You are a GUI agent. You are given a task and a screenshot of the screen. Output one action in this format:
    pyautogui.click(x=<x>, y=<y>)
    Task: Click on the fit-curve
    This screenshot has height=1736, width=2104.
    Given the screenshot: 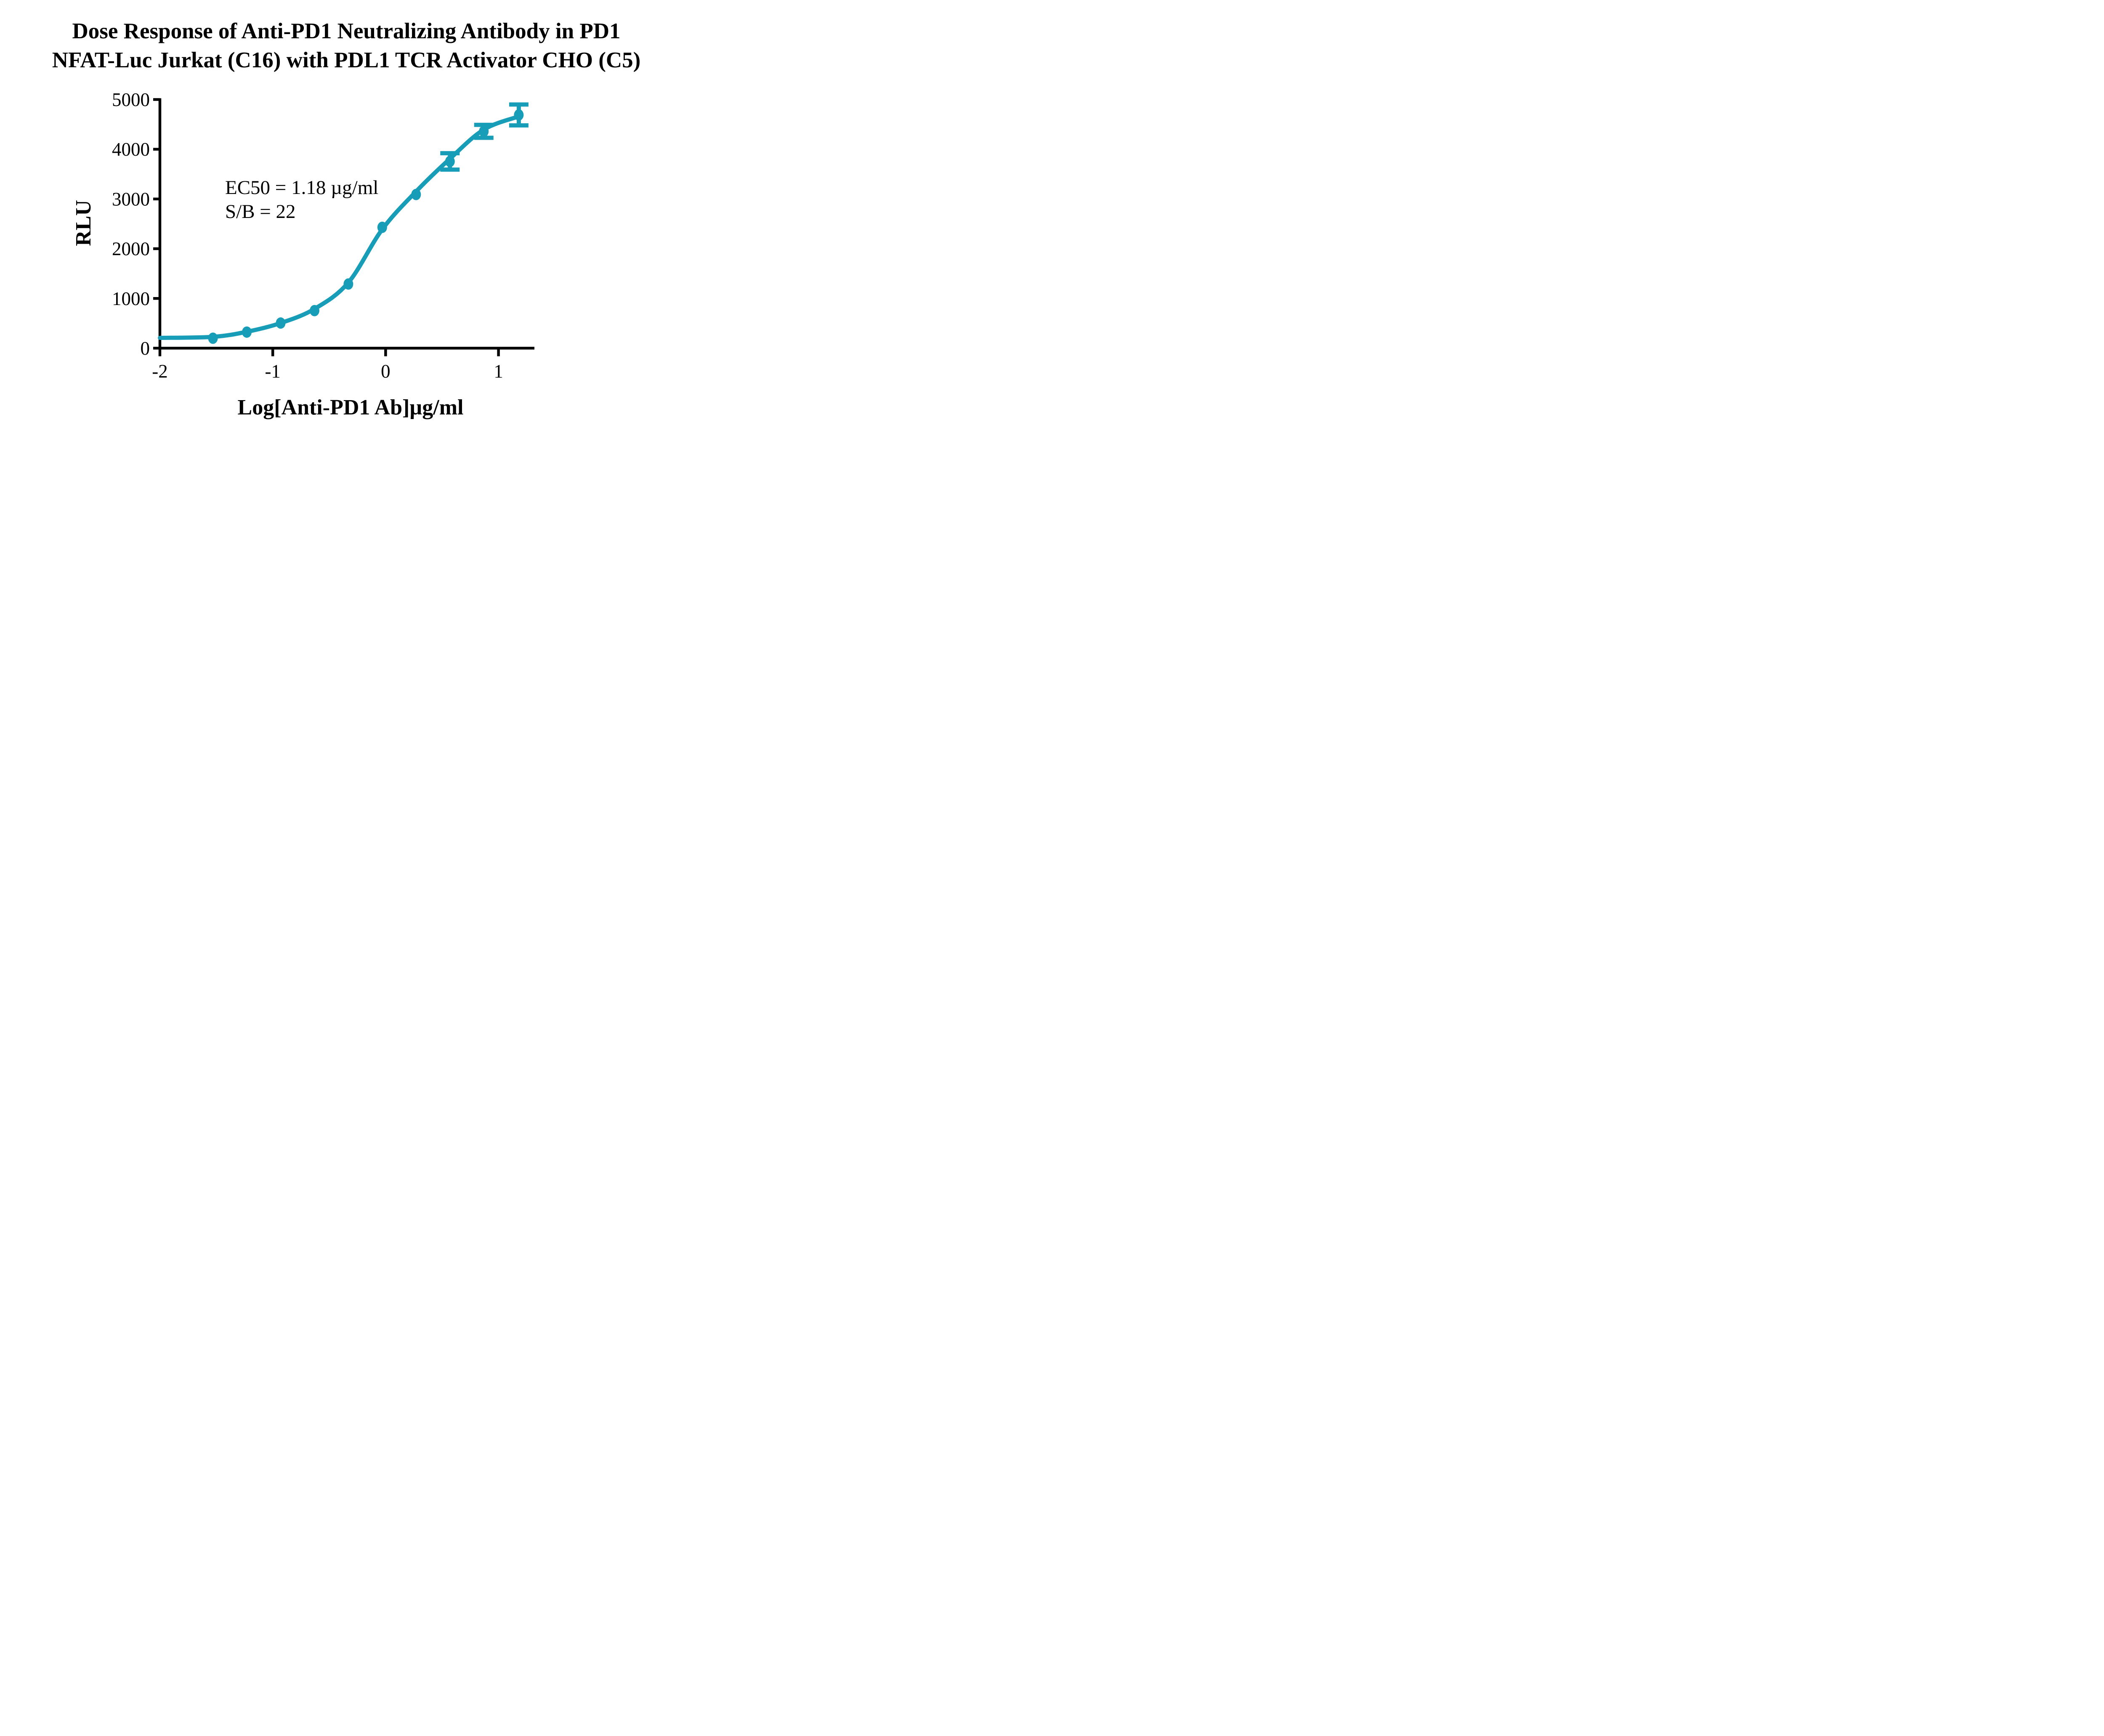 What is the action you would take?
    pyautogui.click(x=339, y=227)
    